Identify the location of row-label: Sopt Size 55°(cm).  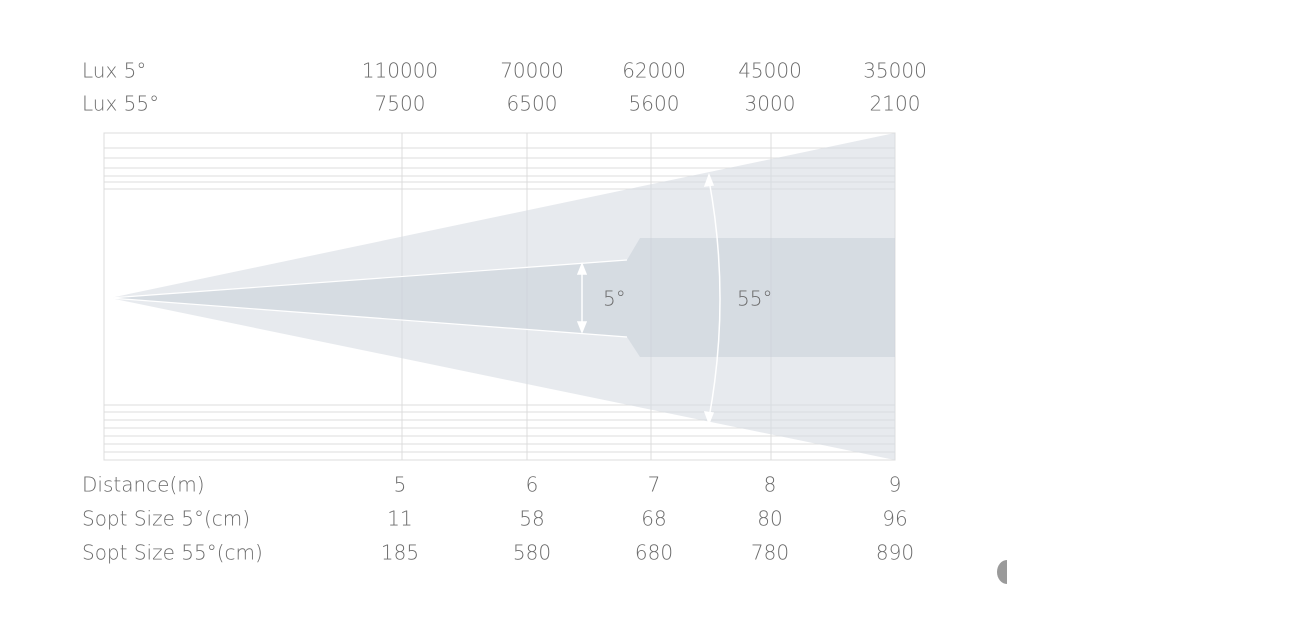
(172, 553).